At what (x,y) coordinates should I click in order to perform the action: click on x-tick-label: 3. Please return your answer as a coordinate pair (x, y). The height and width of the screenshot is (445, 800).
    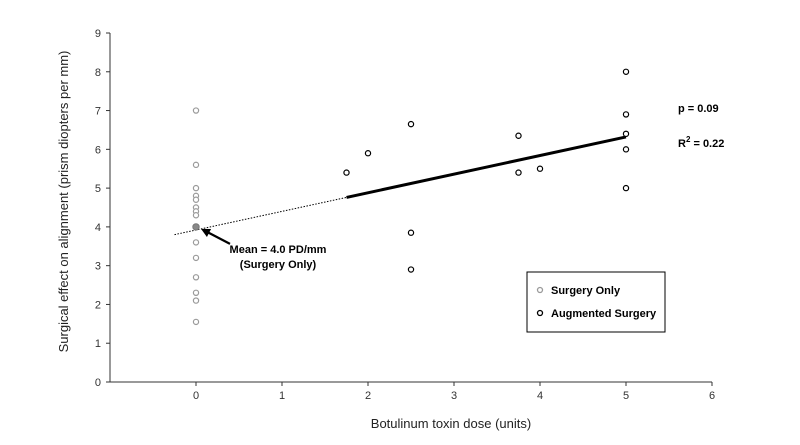
    Looking at the image, I should click on (454, 396).